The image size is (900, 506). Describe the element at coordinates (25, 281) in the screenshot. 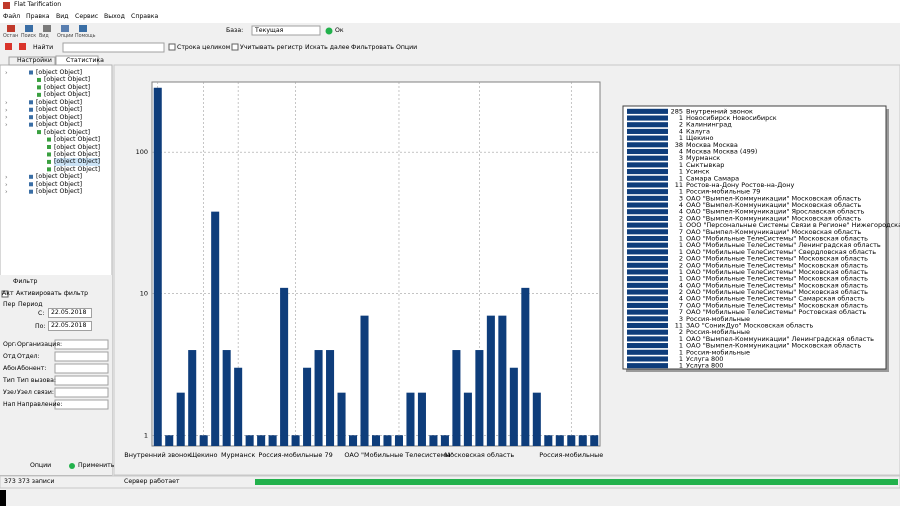

I see `filter-title: Фильтр` at that location.